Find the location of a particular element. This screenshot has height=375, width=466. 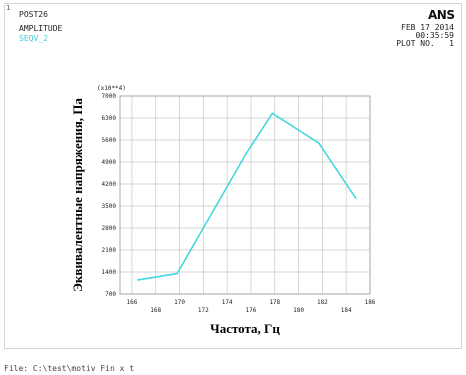

x-tick-label: 186 is located at coordinates (370, 302).